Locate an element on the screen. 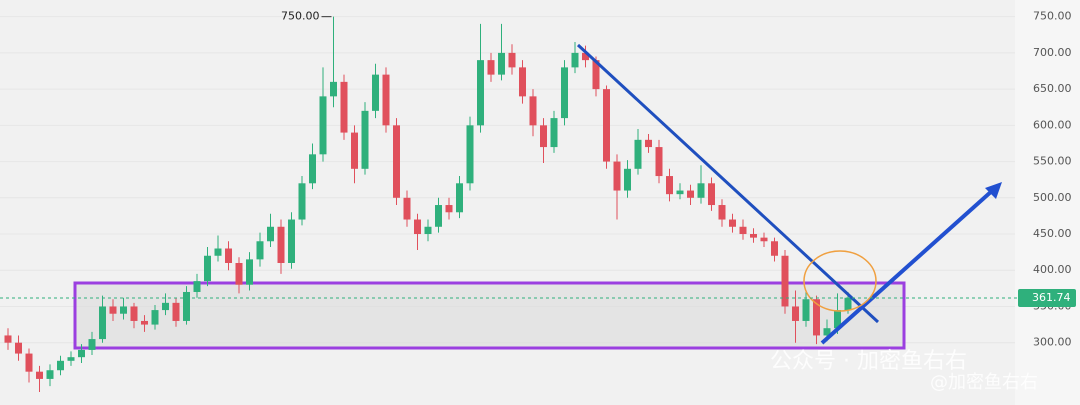 Image resolution: width=1080 pixels, height=405 pixels. y-tick-label: 450.00 is located at coordinates (1052, 233).